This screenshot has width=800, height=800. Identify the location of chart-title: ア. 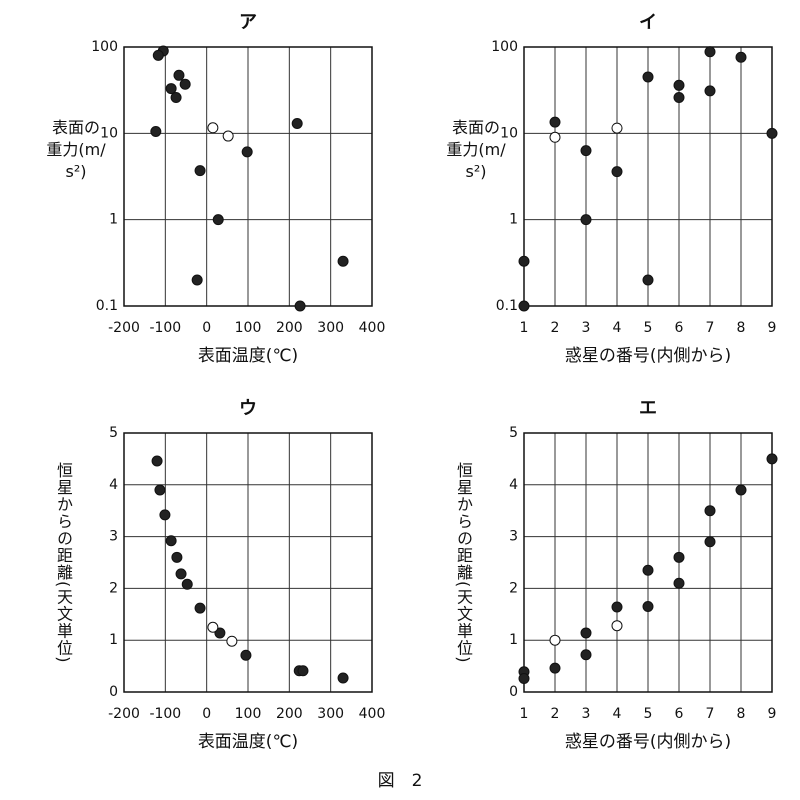
(248, 22).